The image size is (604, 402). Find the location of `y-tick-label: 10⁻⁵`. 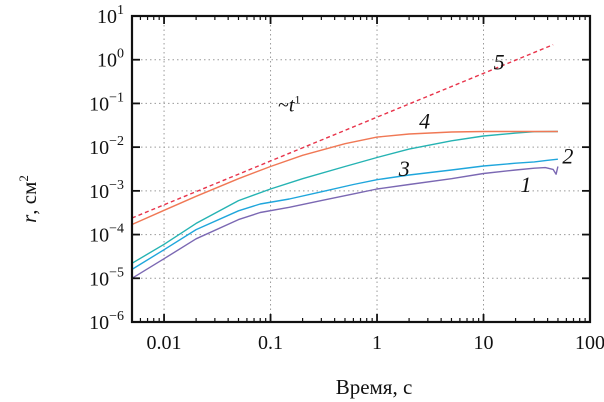

y-tick-label: 10⁻⁵ is located at coordinates (106, 277).